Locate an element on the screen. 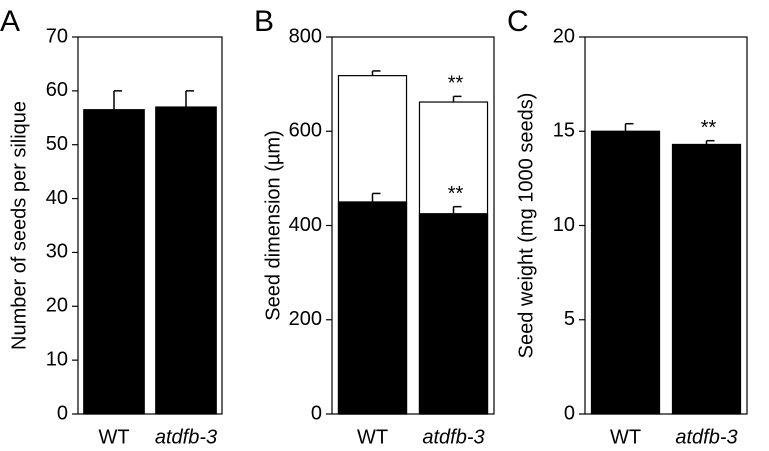 This screenshot has height=451, width=769. y-tick-label: 200 is located at coordinates (305, 319).